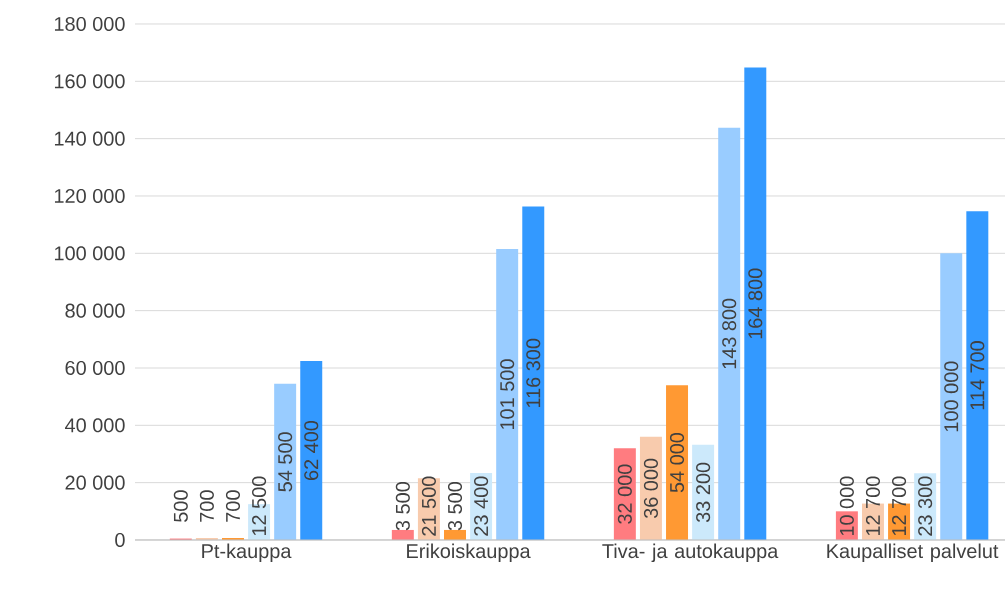 Image resolution: width=1005 pixels, height=614 pixels. What do you see at coordinates (89, 253) in the screenshot?
I see `y-tick-label: 100 000` at bounding box center [89, 253].